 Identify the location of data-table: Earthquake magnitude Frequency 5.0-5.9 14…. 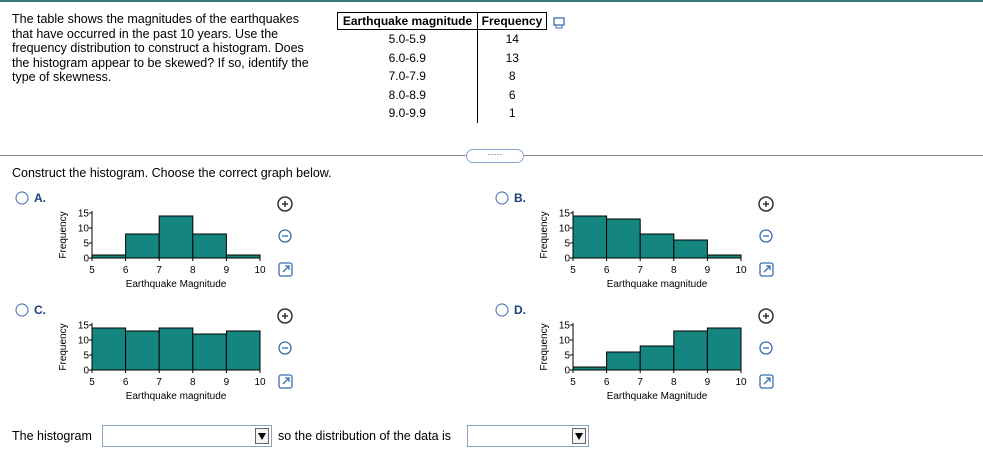
(442, 67).